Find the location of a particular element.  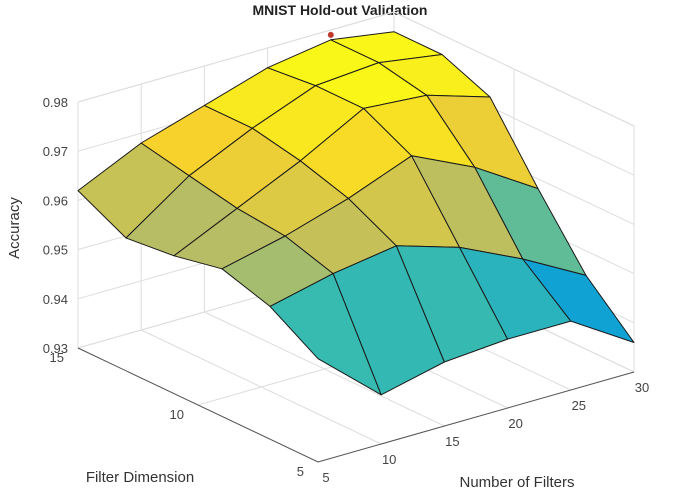

y-axis-label: Filter Dimension is located at coordinates (140, 477).